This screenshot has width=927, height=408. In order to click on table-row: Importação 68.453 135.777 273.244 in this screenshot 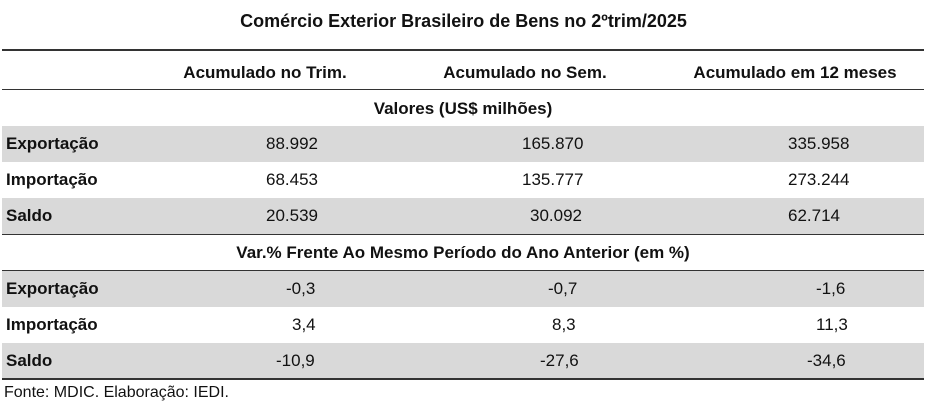, I will do `click(463, 180)`.